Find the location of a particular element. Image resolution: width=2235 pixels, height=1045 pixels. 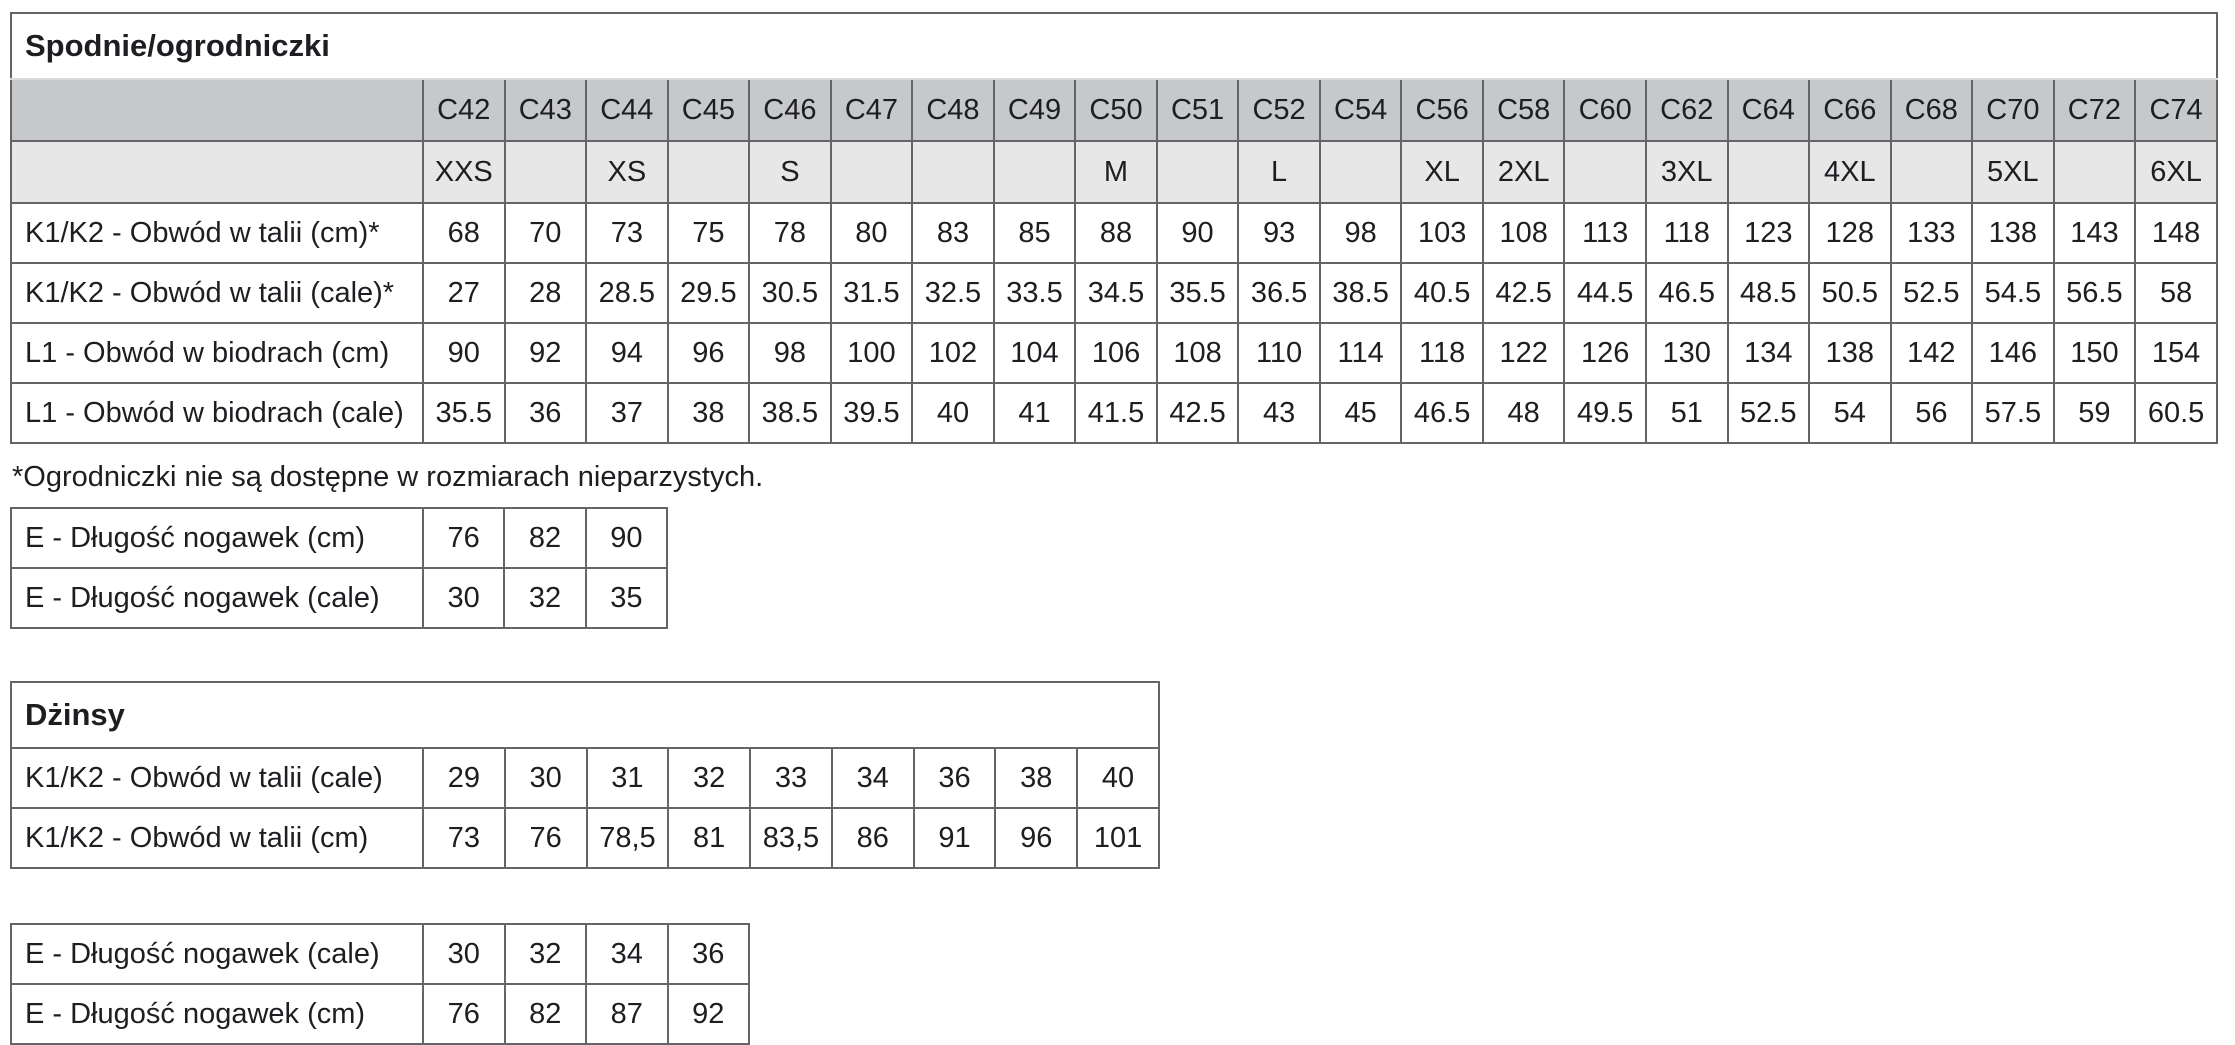

measurement-value-cell: 59 is located at coordinates (2094, 413).